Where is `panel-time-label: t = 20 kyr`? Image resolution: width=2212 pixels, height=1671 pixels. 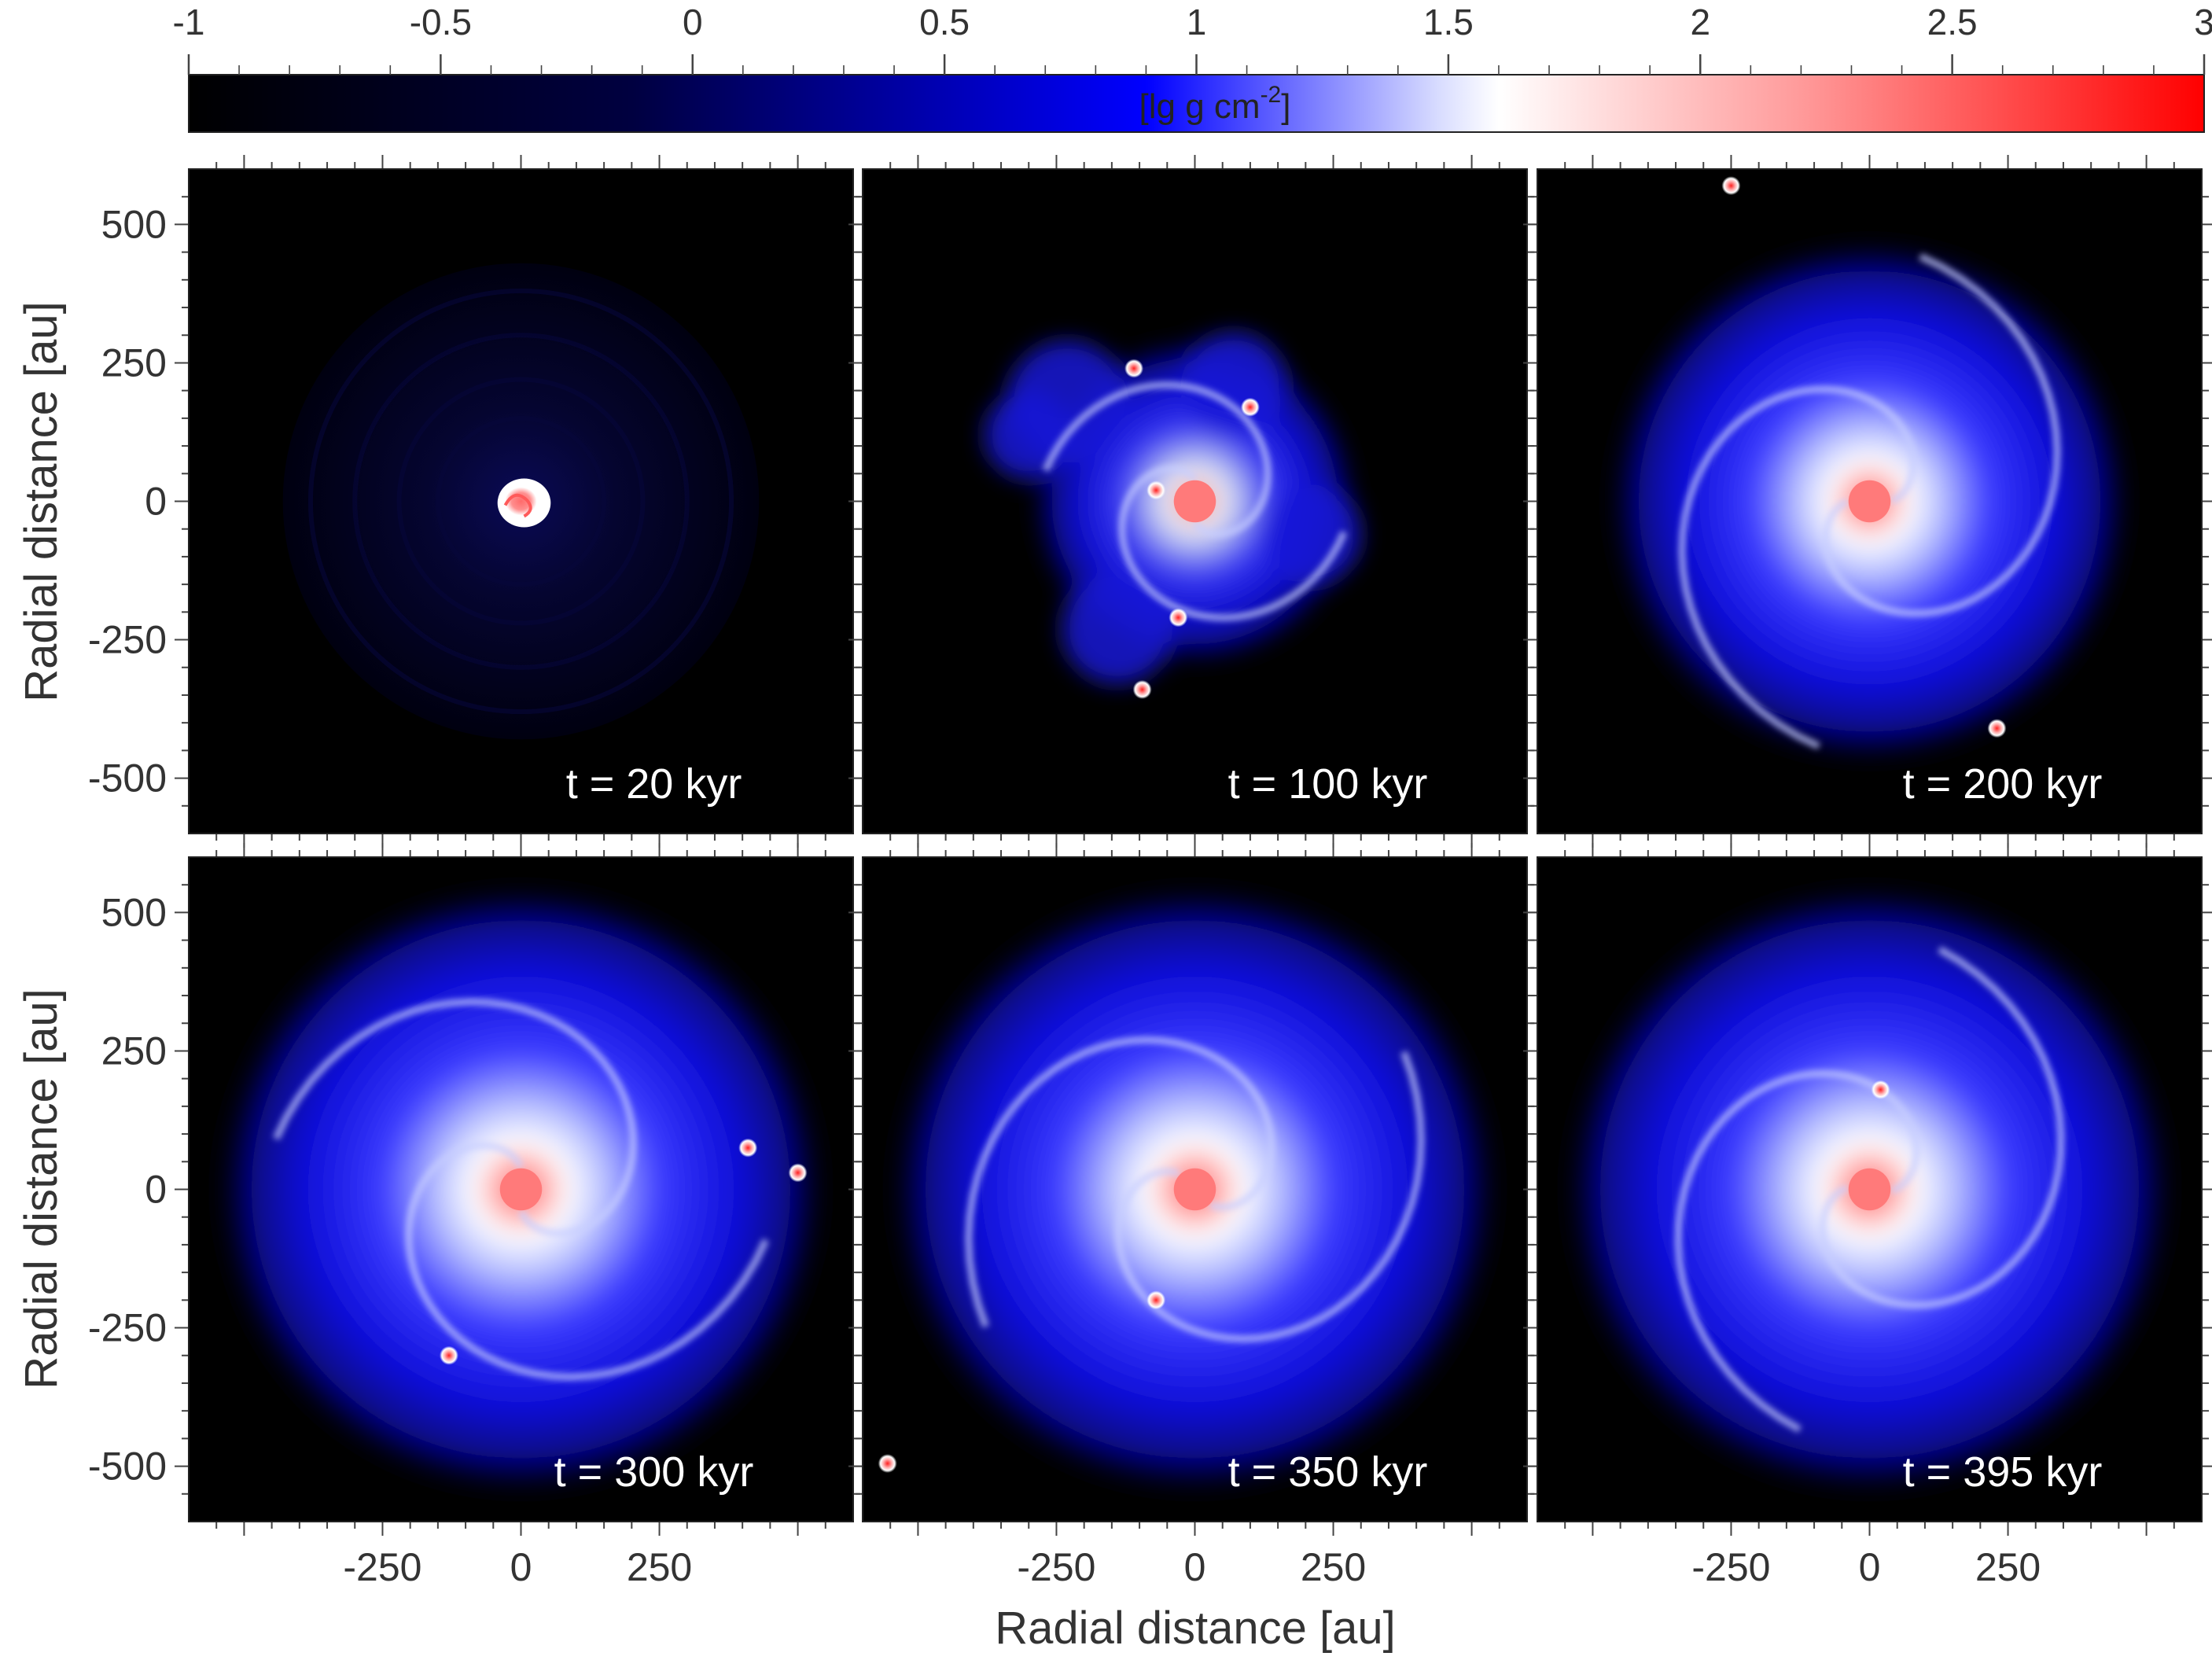 panel-time-label: t = 20 kyr is located at coordinates (654, 784).